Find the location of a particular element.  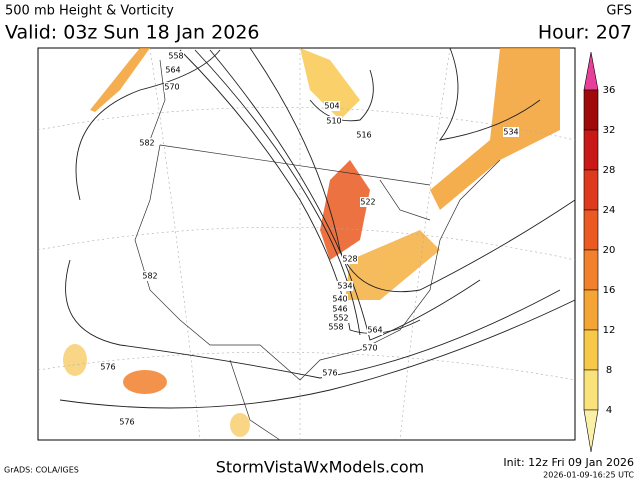

contour-label: 522 is located at coordinates (367, 202).